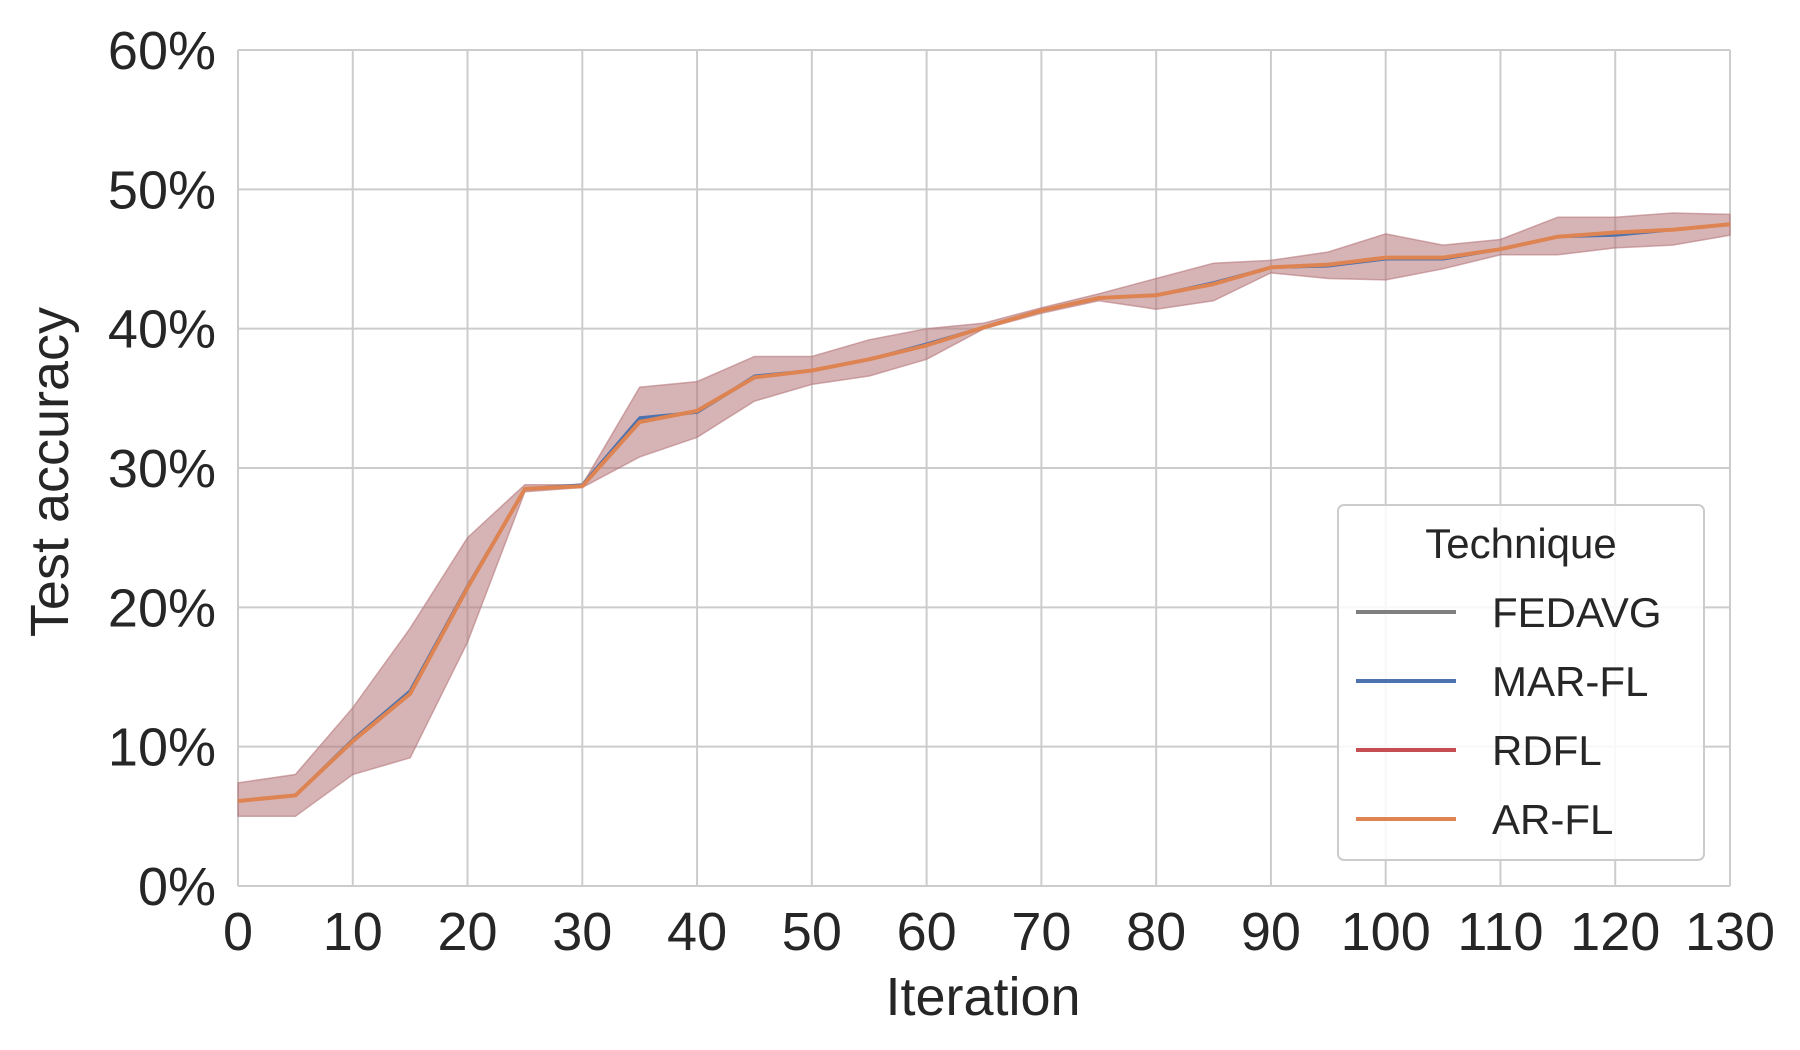 The height and width of the screenshot is (1050, 1800). I want to click on y-tick-label: 30%, so click(162, 469).